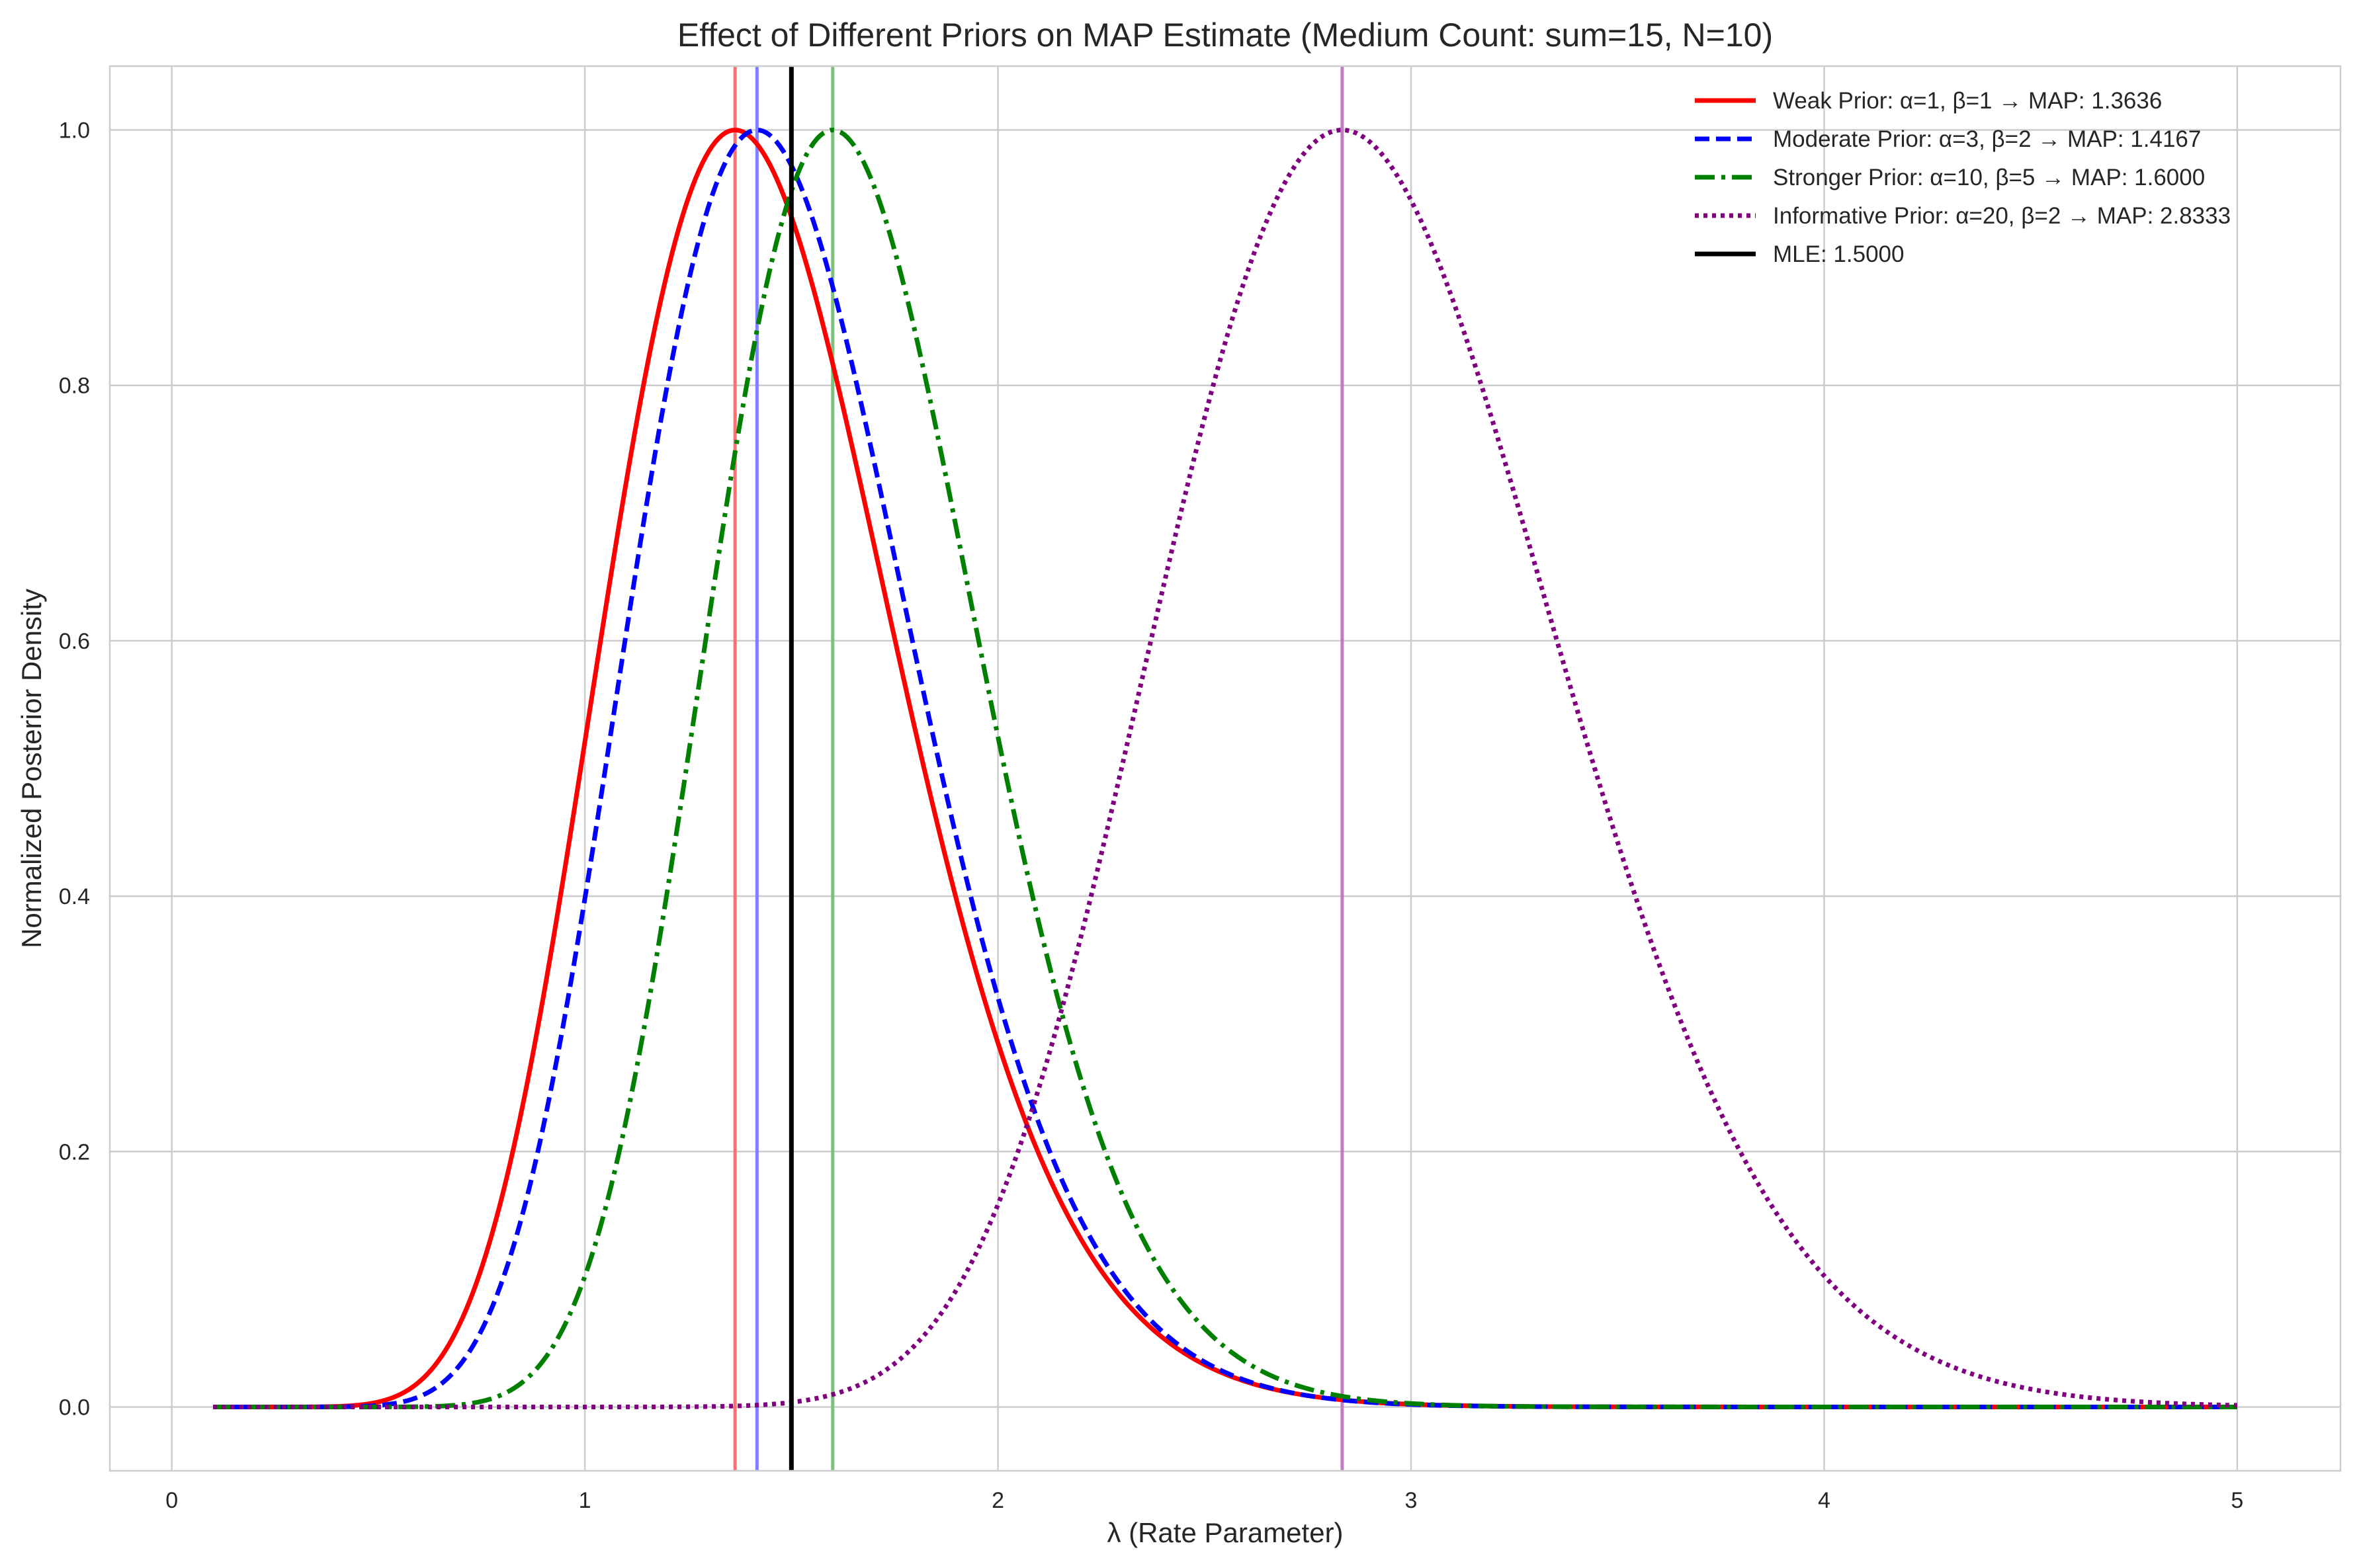 The height and width of the screenshot is (1568, 2361). Describe the element at coordinates (585, 1500) in the screenshot. I see `x-tick-label: 1` at that location.